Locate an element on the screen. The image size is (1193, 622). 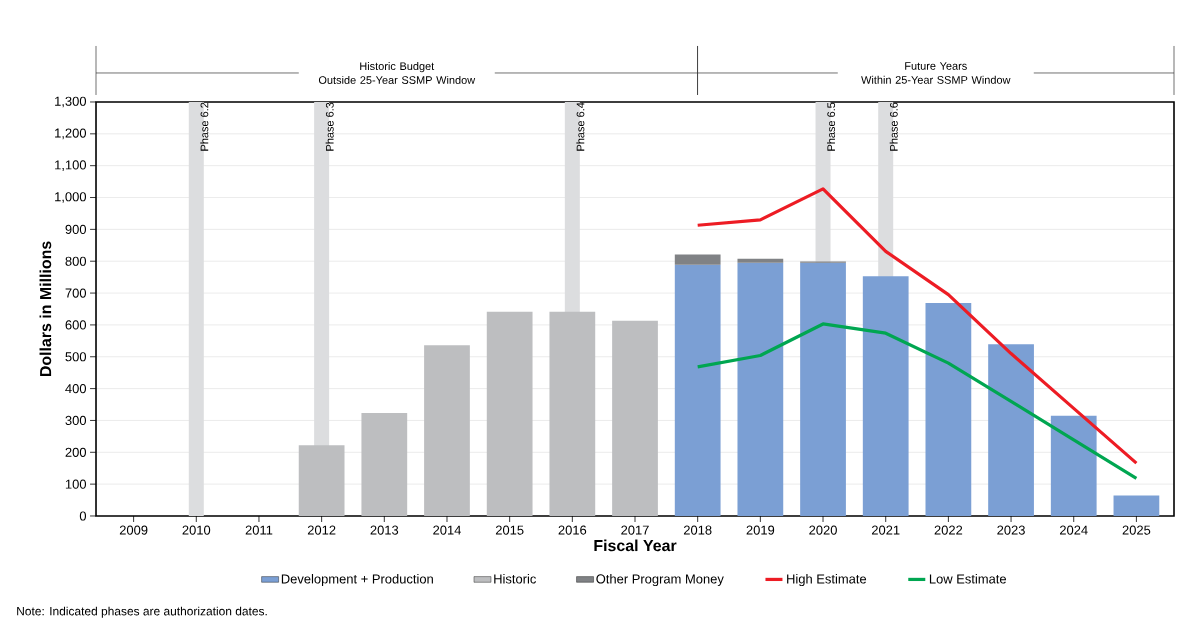
y-tick-label: 500 is located at coordinates (76, 357).